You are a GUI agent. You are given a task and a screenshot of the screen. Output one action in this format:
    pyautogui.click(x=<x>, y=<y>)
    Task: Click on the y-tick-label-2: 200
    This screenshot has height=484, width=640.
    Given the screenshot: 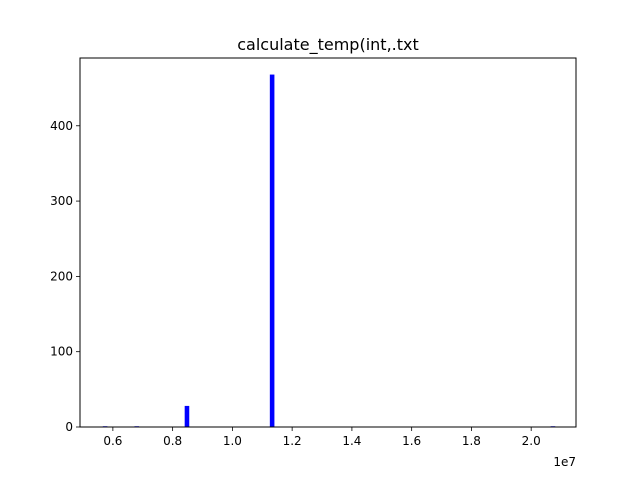 What is the action you would take?
    pyautogui.click(x=61, y=276)
    